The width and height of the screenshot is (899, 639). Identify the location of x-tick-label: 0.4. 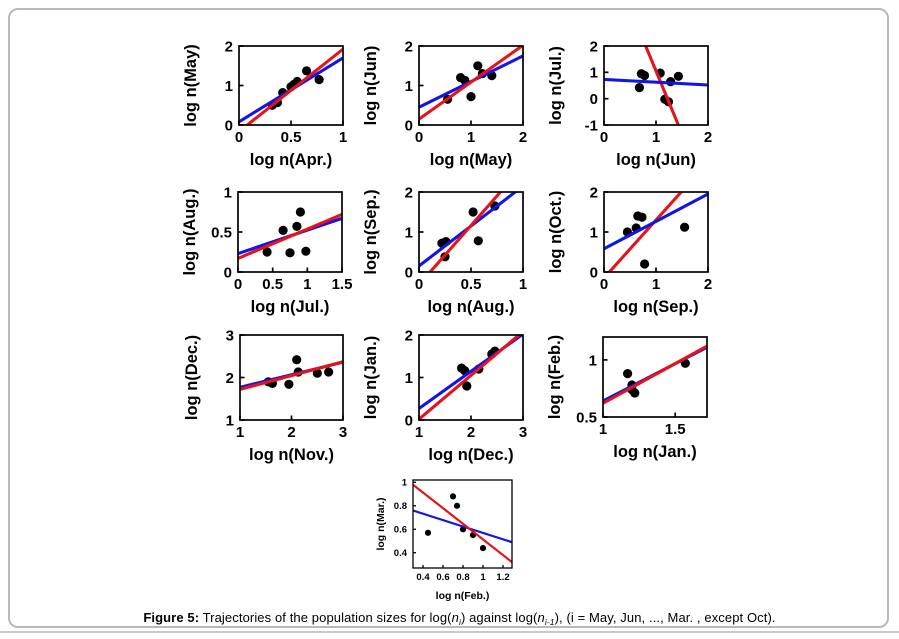
(423, 577).